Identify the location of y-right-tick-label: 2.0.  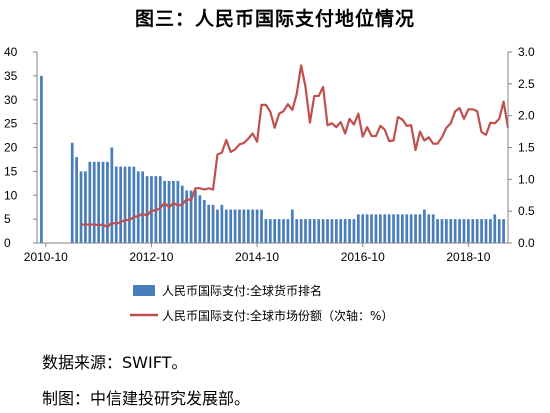
(526, 116).